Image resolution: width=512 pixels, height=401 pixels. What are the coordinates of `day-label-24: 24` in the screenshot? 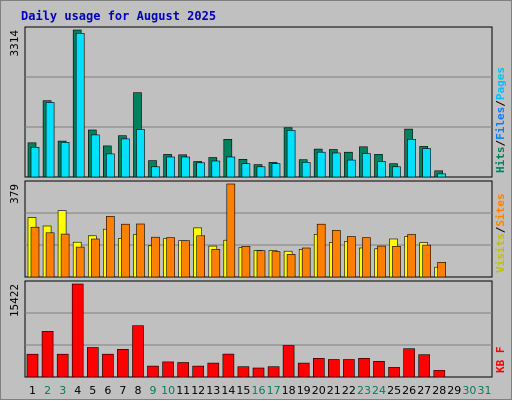 It's located at (379, 390).